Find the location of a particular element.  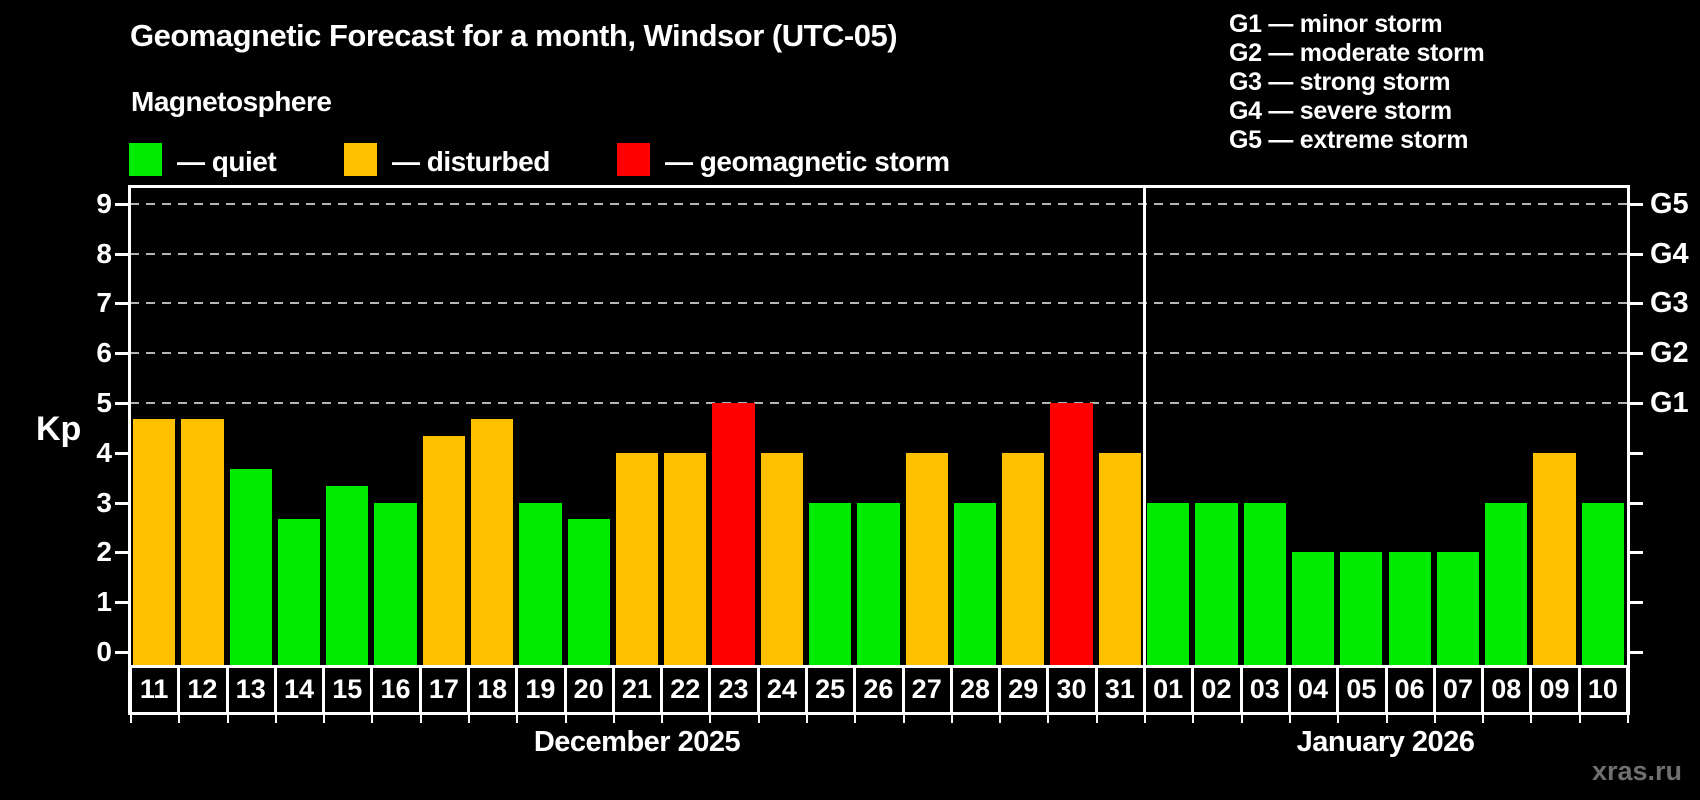

g-scale-label-G4: G4 is located at coordinates (1669, 253).